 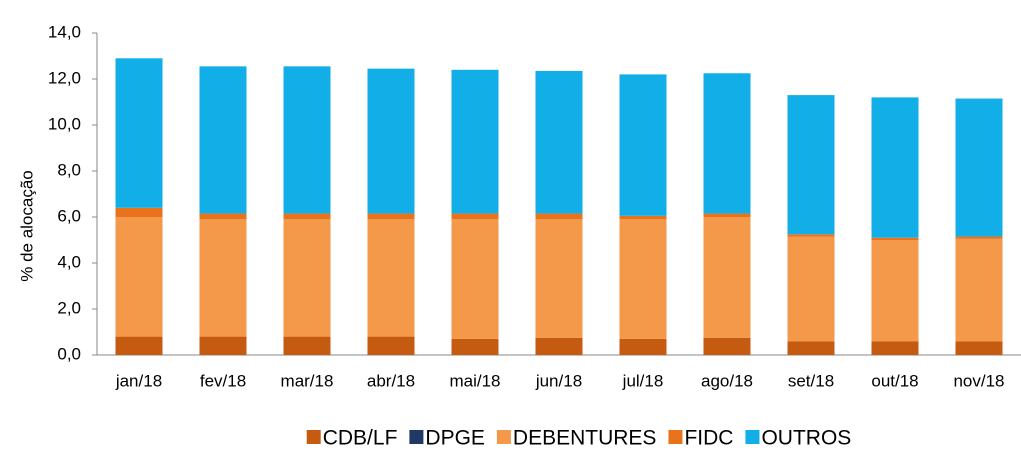 I want to click on y-tick-label: 10,0, so click(x=64, y=123).